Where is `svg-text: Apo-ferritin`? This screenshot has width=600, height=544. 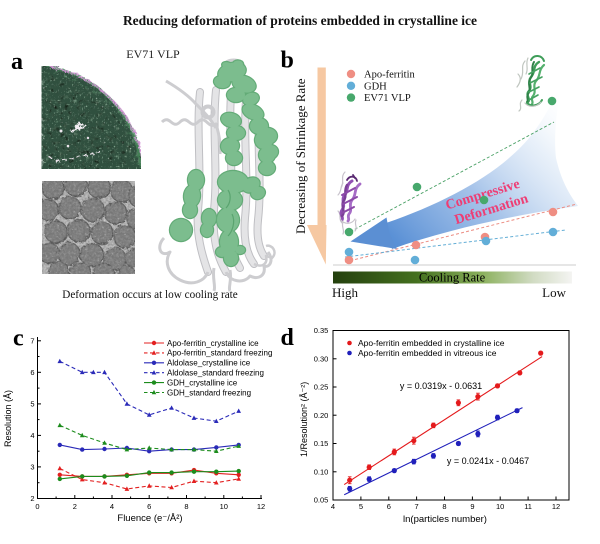 svg-text: Apo-ferritin is located at coordinates (389, 75).